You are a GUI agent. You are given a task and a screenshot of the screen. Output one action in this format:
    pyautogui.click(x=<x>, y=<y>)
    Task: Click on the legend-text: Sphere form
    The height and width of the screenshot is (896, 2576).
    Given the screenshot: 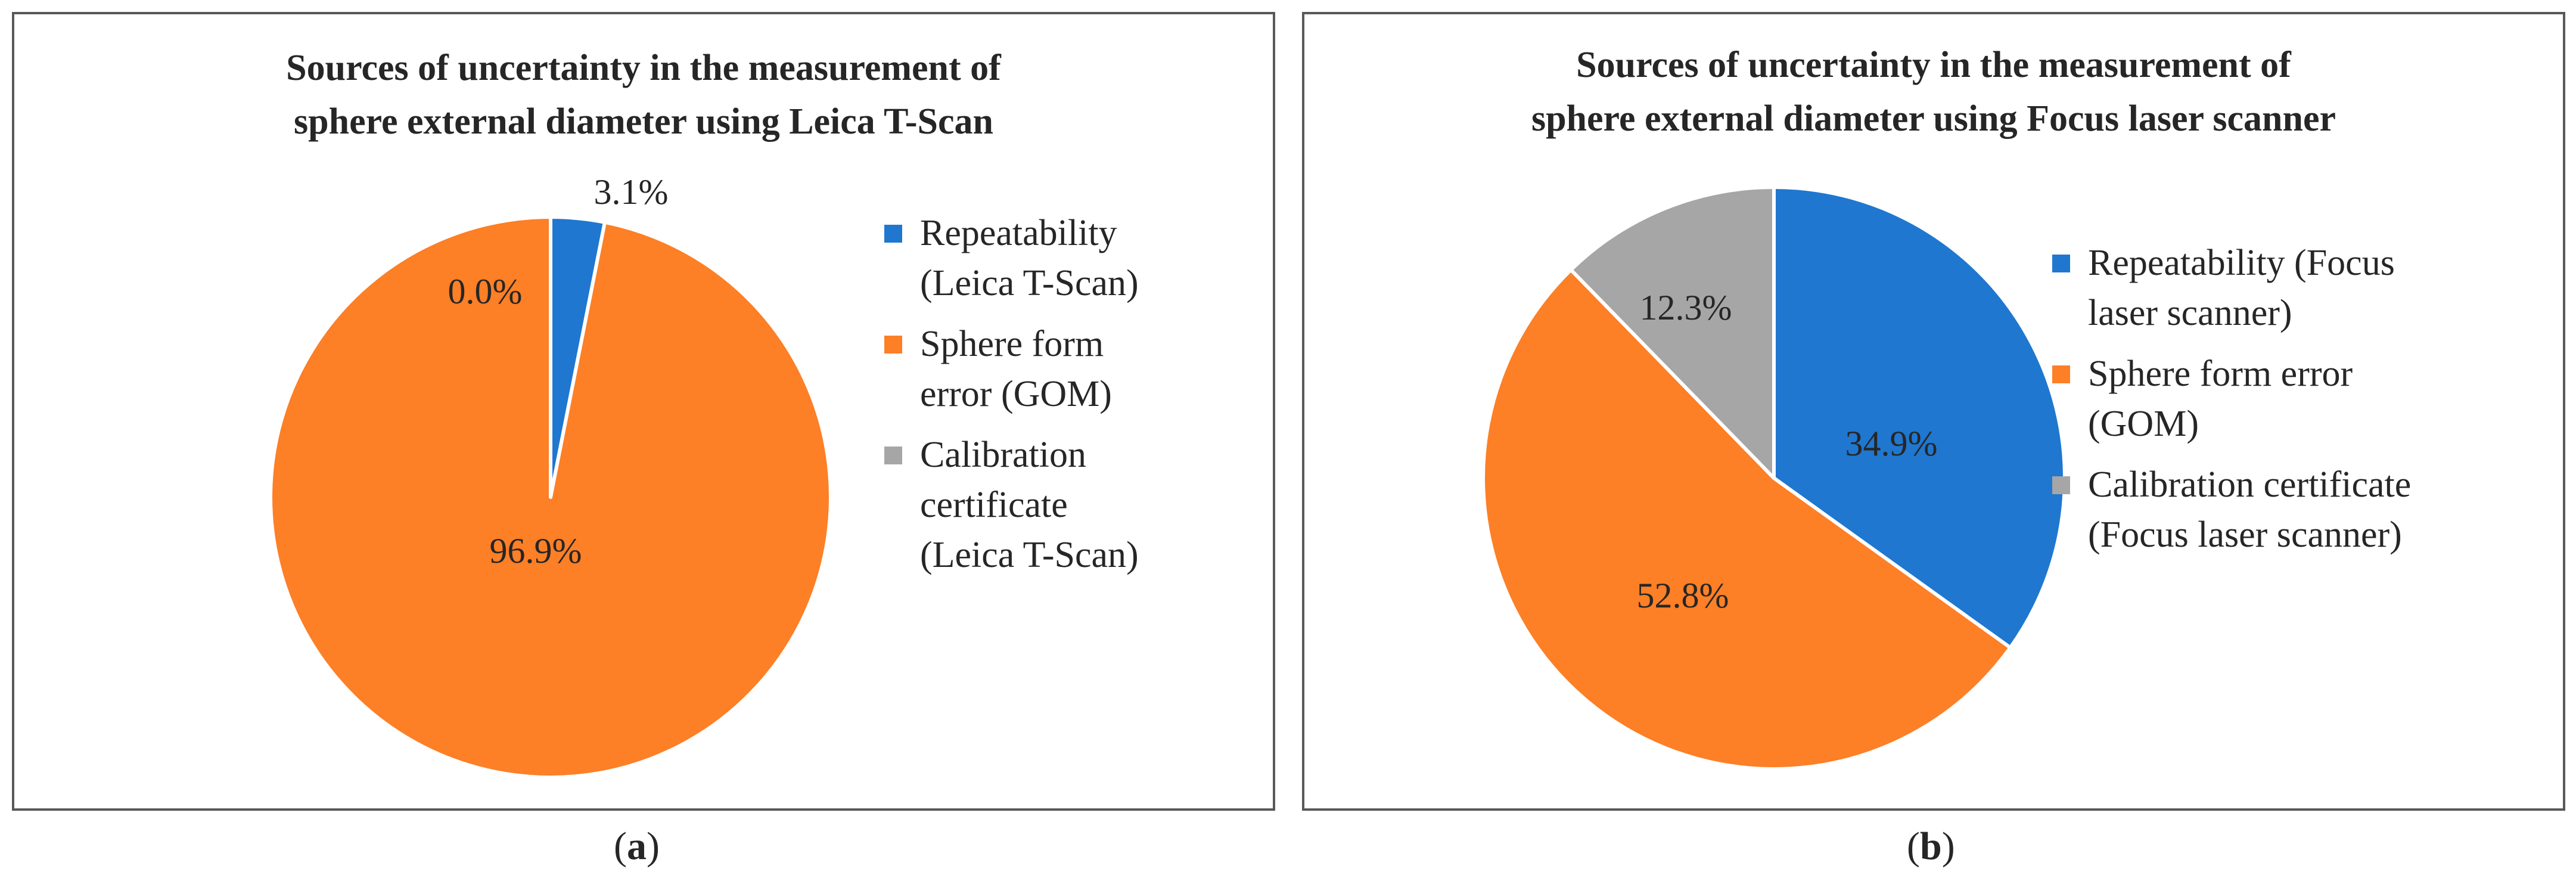 What is the action you would take?
    pyautogui.click(x=1012, y=344)
    